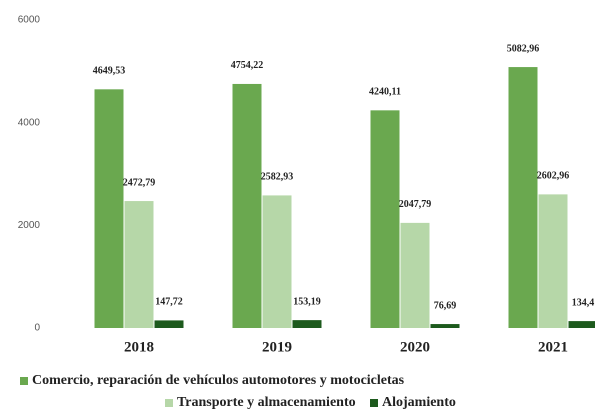  I want to click on data-label: 5082,96, so click(523, 48).